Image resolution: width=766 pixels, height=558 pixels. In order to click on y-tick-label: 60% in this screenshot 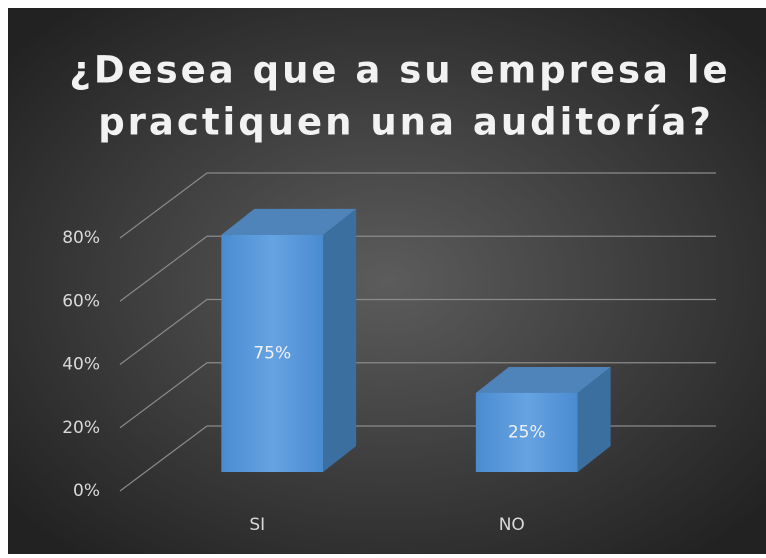, I will do `click(81, 301)`.